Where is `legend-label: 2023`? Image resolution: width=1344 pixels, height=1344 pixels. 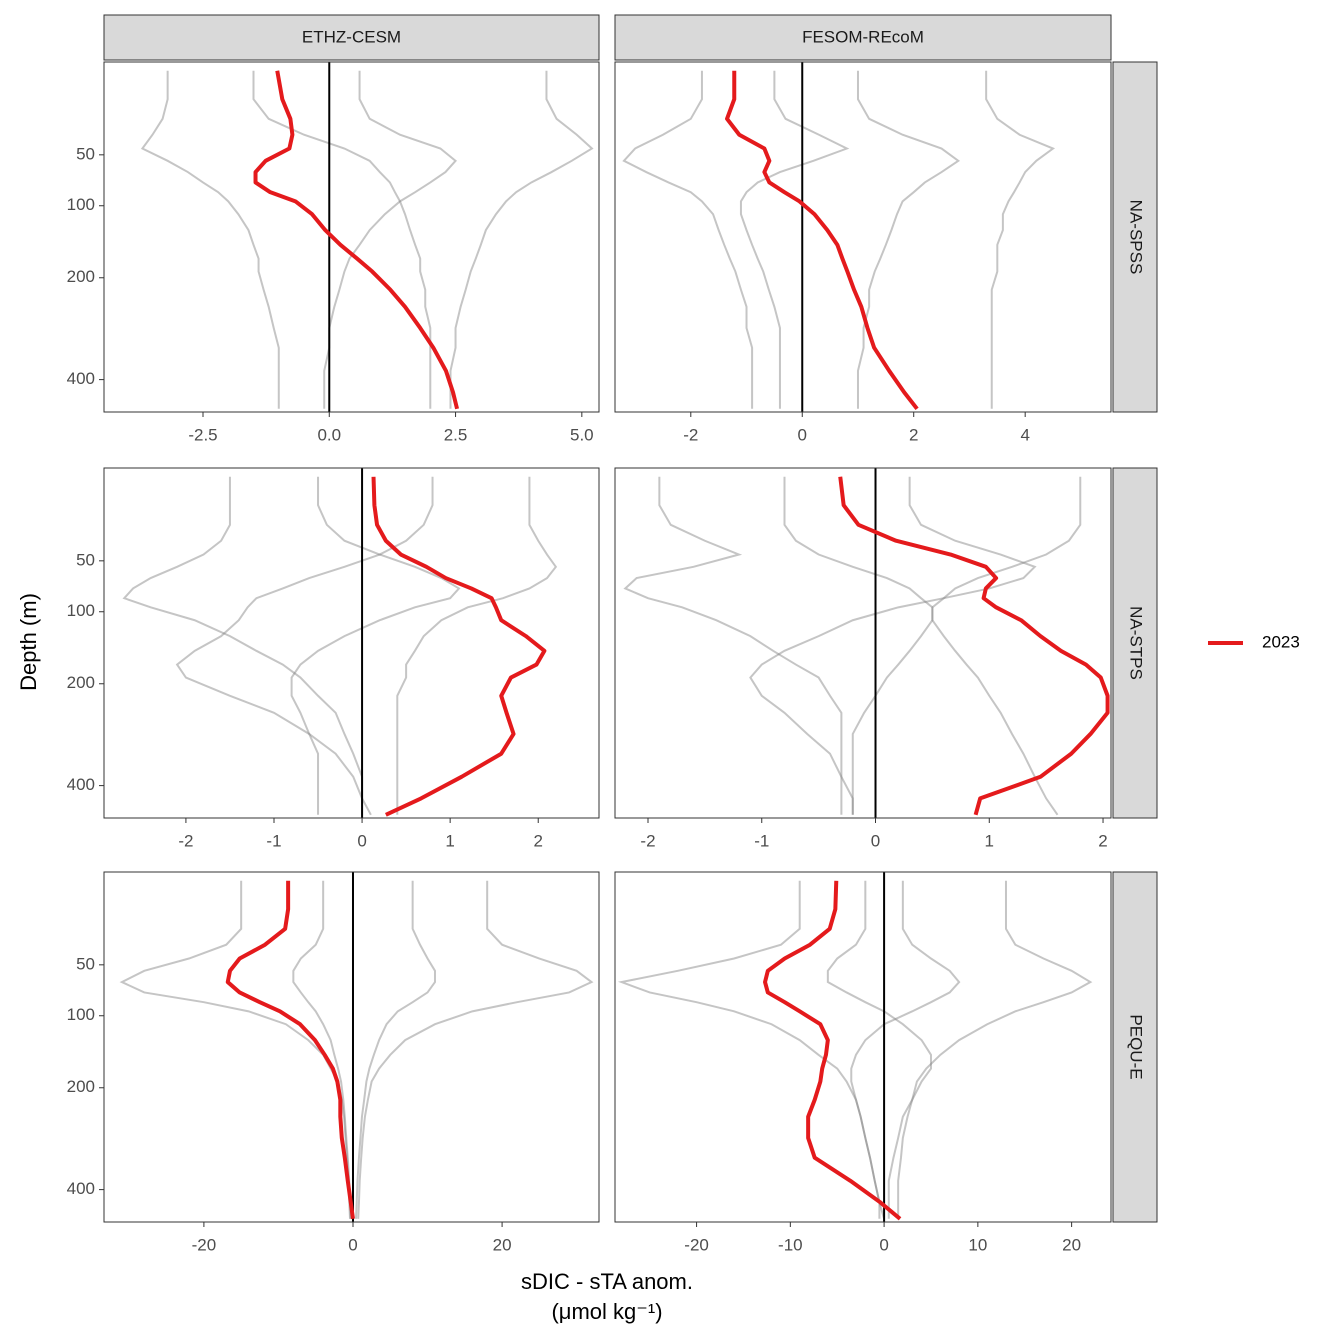 legend-label: 2023 is located at coordinates (1281, 641).